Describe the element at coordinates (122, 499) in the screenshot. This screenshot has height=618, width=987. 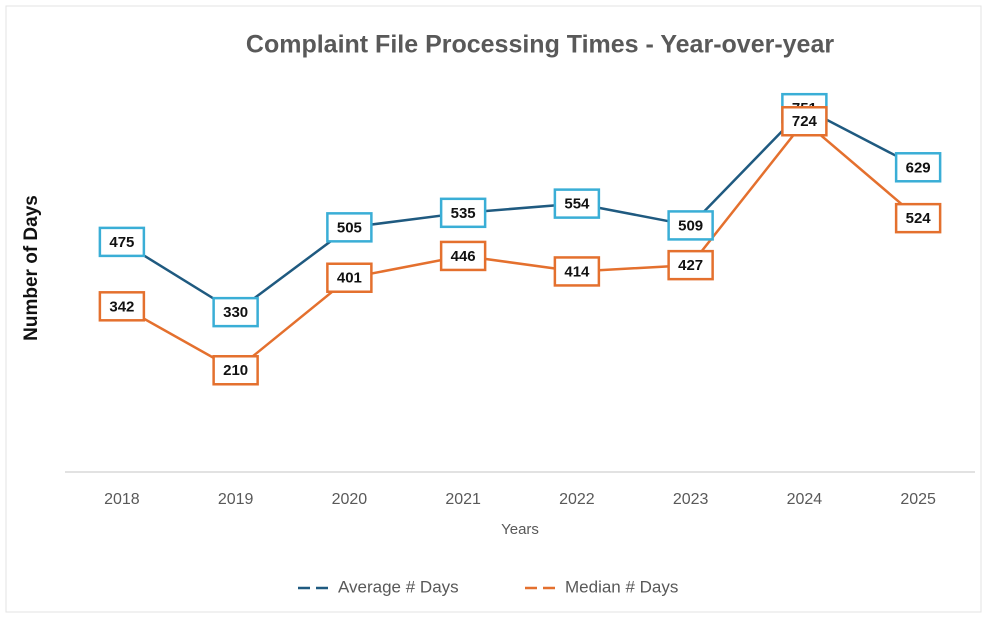
I see `x-tick-label: 2018` at that location.